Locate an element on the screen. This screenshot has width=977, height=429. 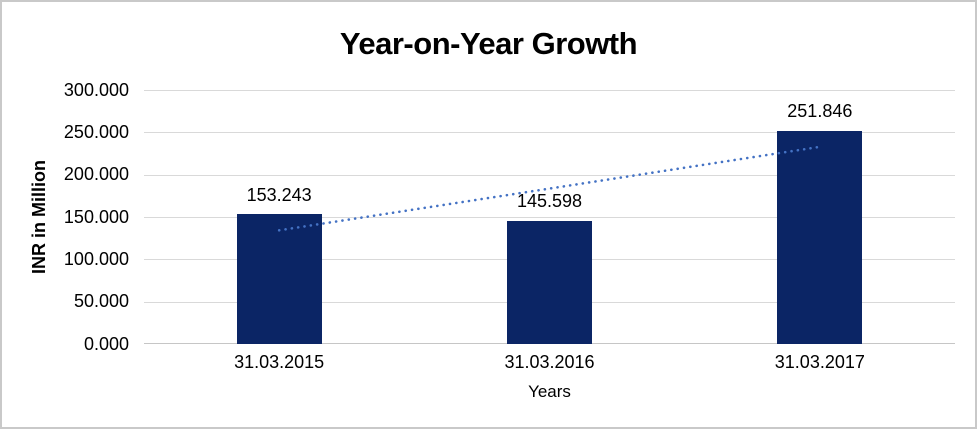
y-axis-tick-label: 50.000 is located at coordinates (101, 301).